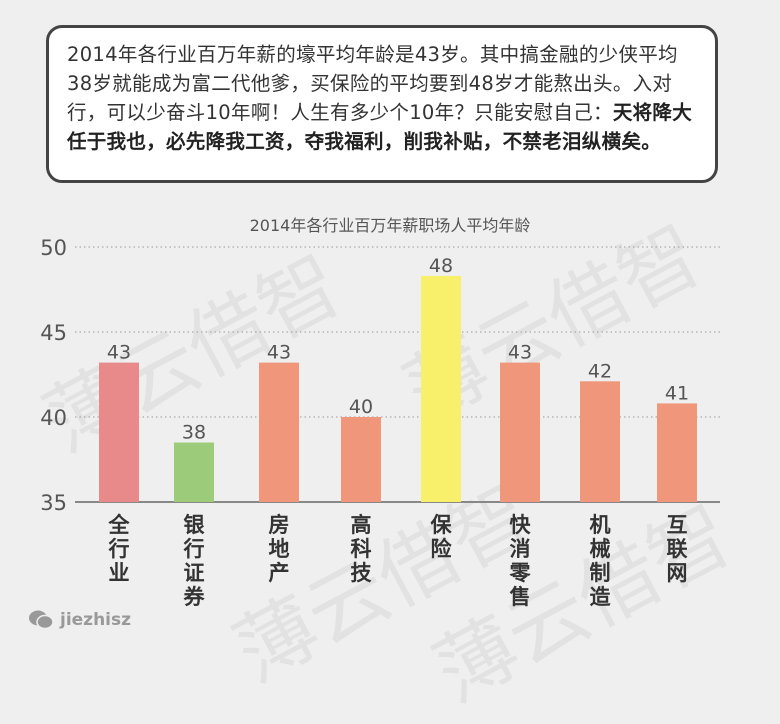 This screenshot has width=780, height=724. I want to click on brand-handle: jiezhisz, so click(96, 620).